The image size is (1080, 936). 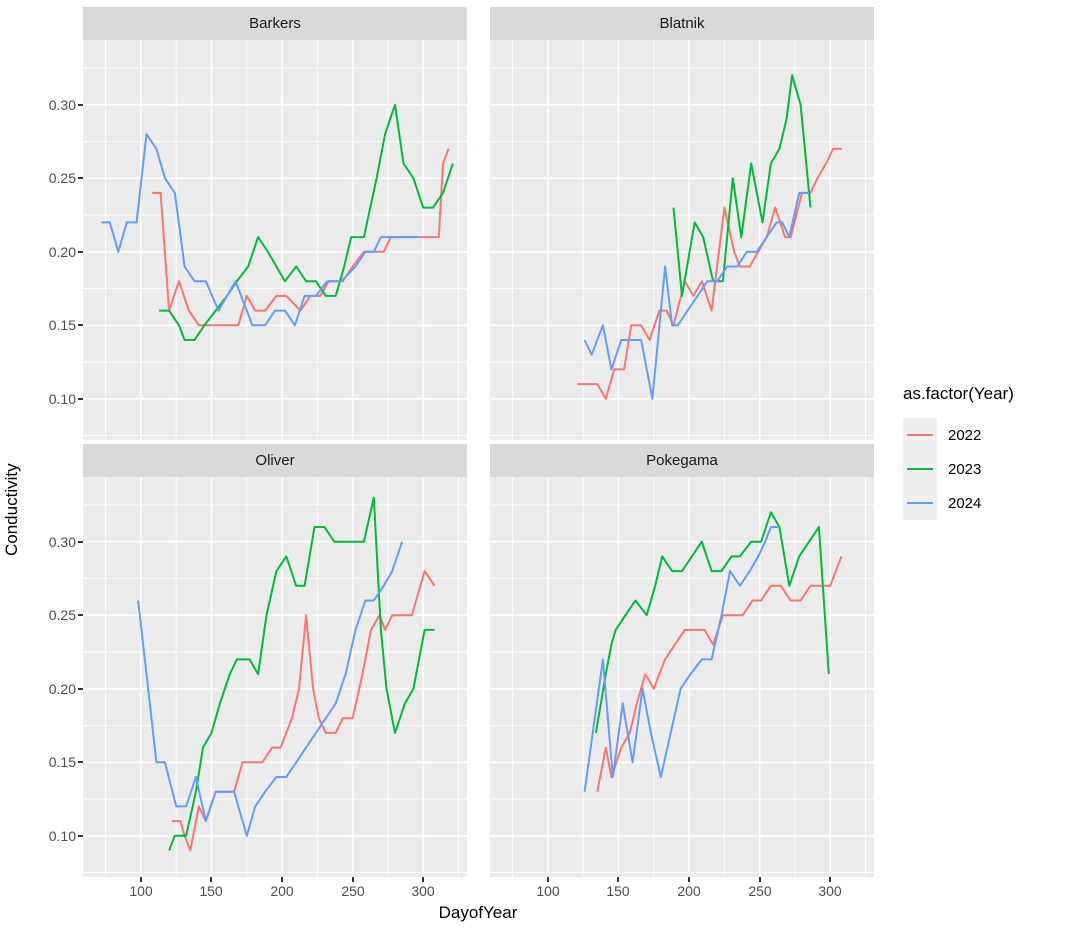 What do you see at coordinates (990, 503) in the screenshot?
I see `legend-item-2024: 2024` at bounding box center [990, 503].